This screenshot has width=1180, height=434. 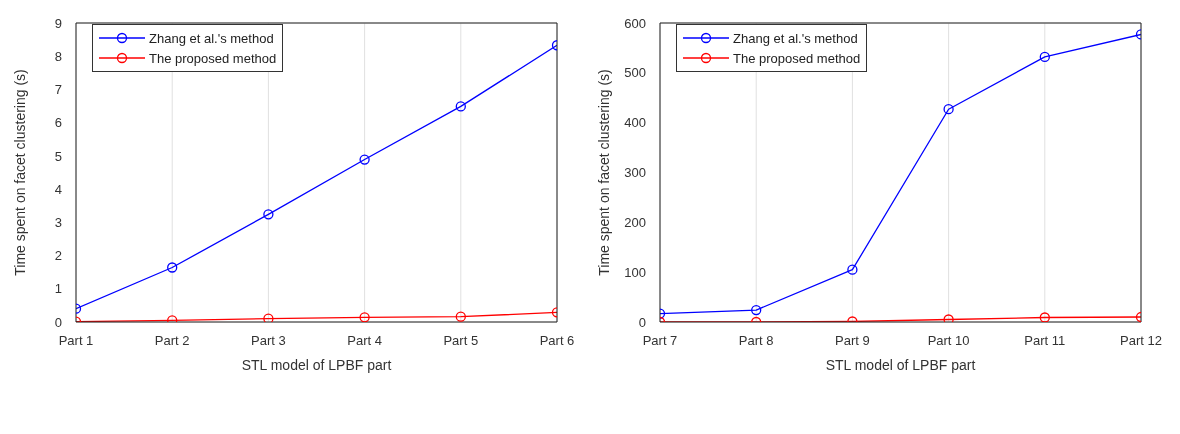 What do you see at coordinates (76, 341) in the screenshot?
I see `x-tick-label: Part 1` at bounding box center [76, 341].